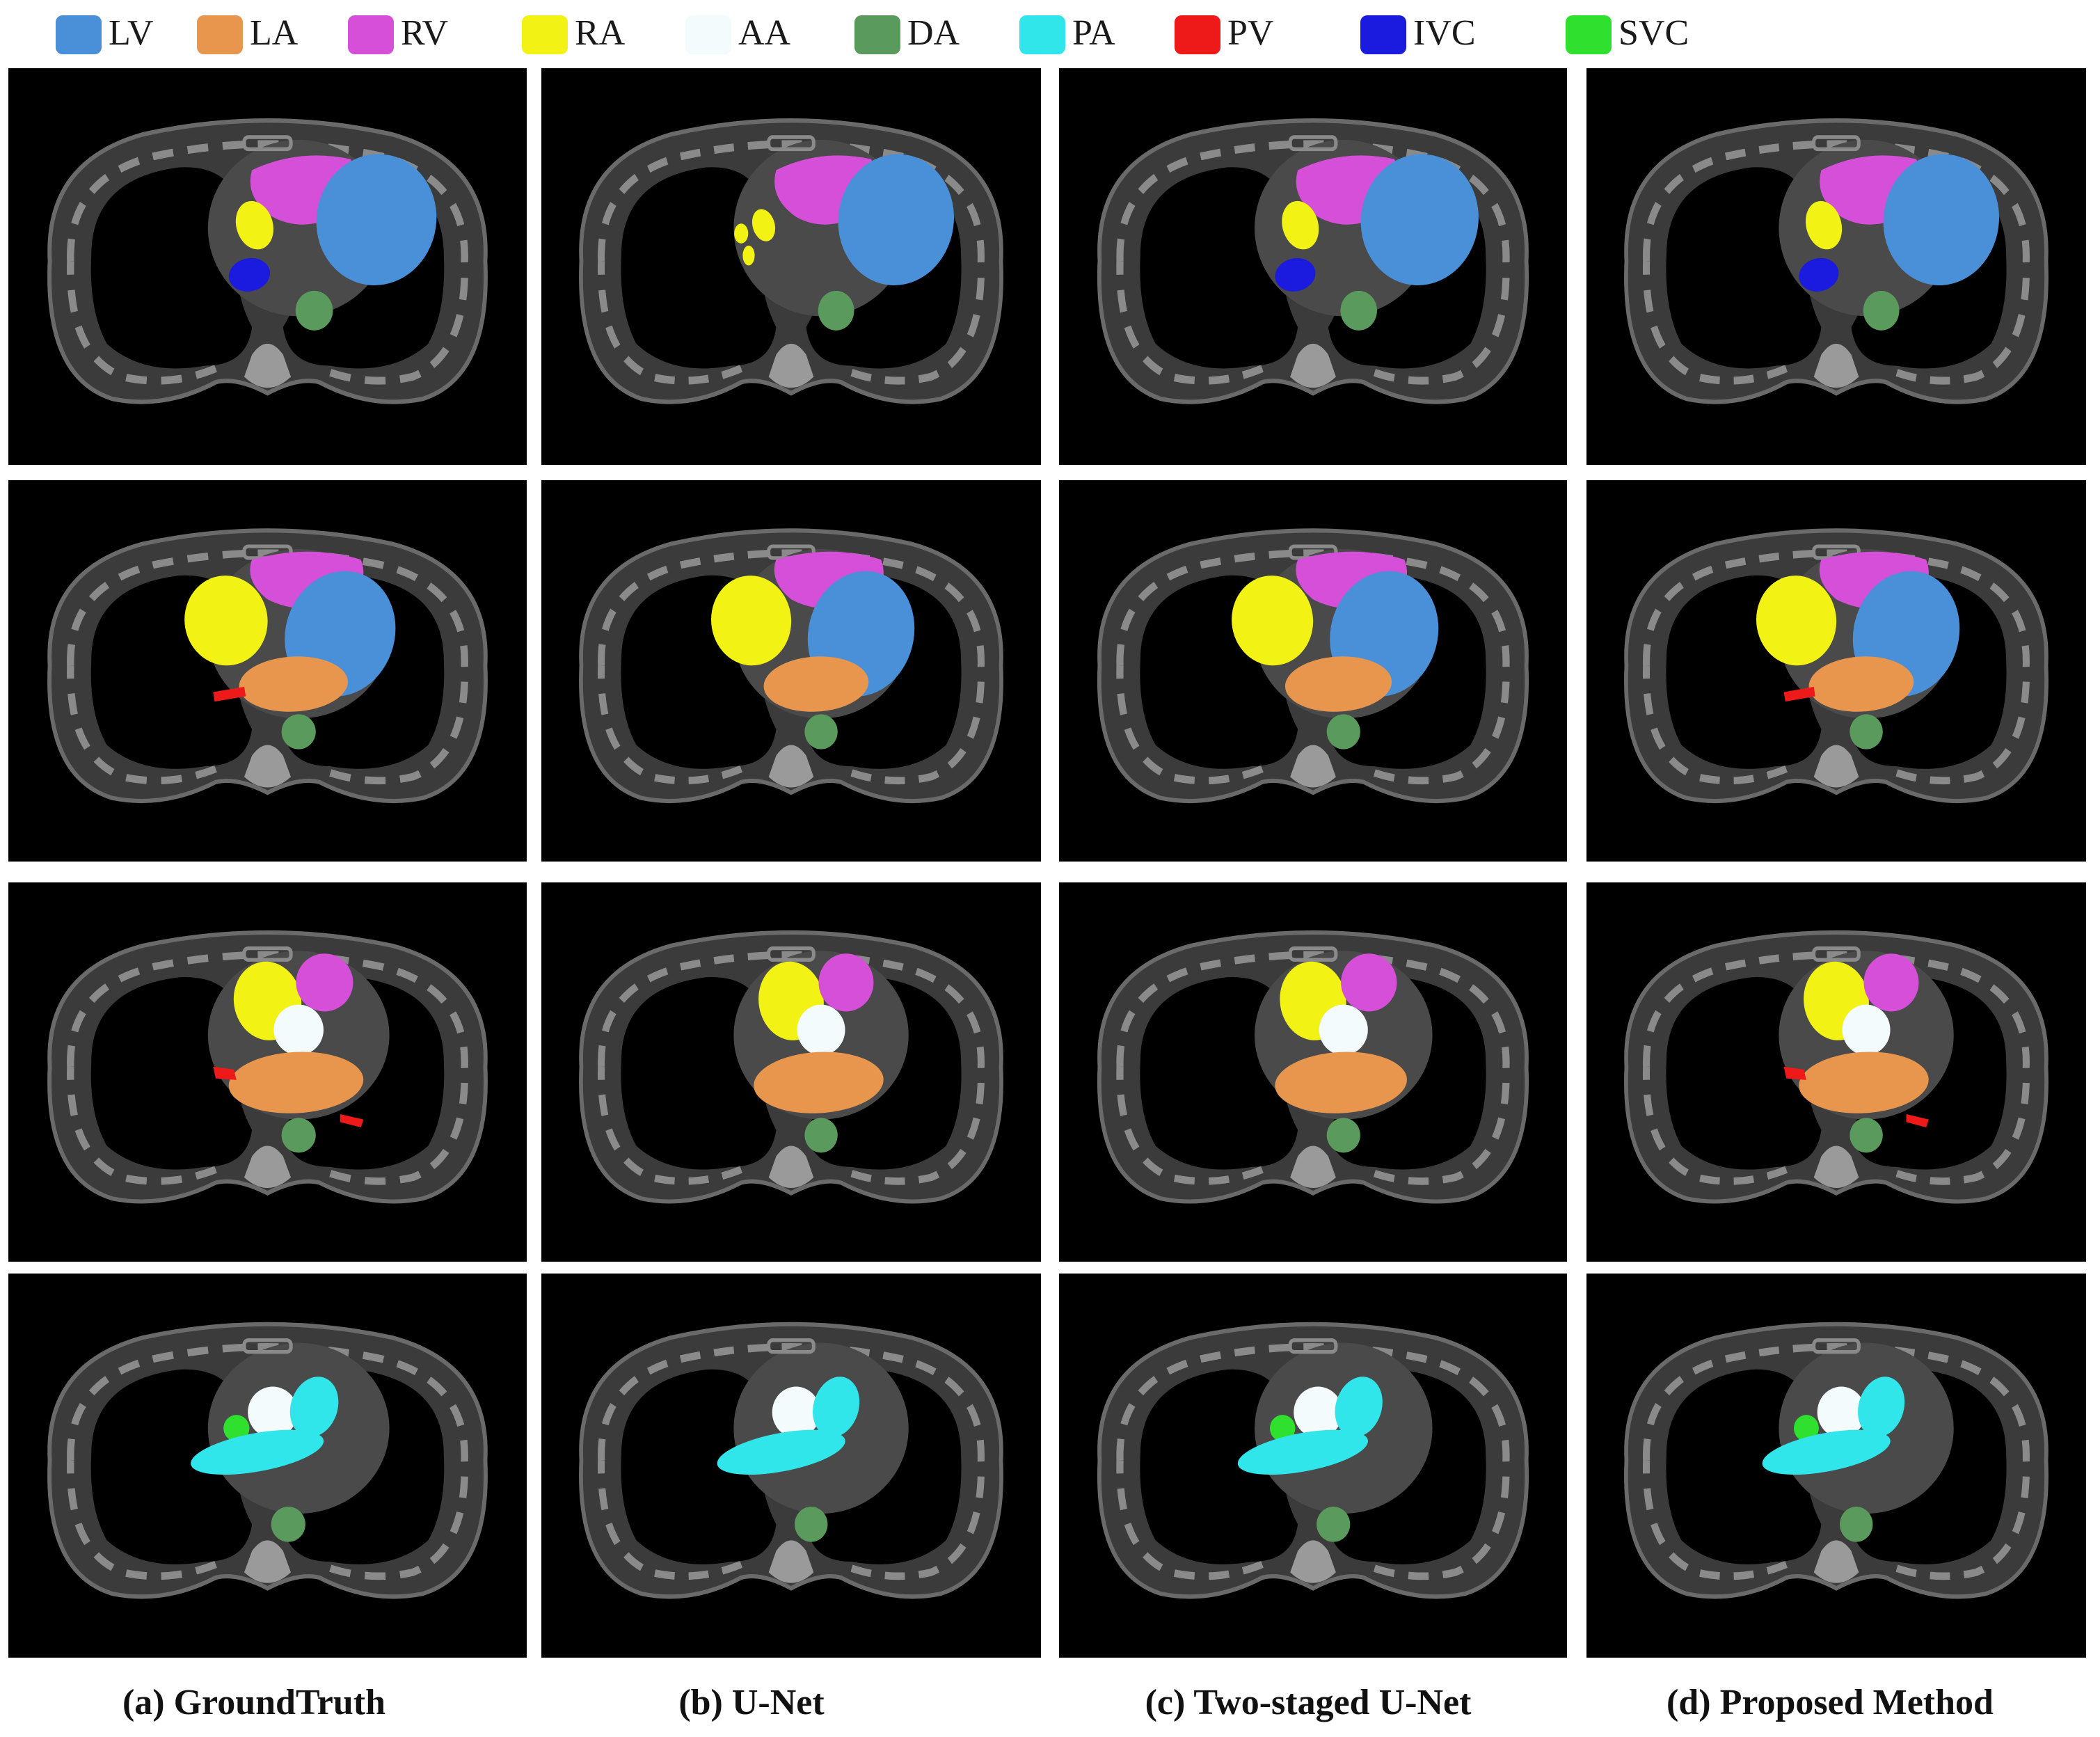  What do you see at coordinates (600, 33) in the screenshot?
I see `legend-label-ra: RA` at bounding box center [600, 33].